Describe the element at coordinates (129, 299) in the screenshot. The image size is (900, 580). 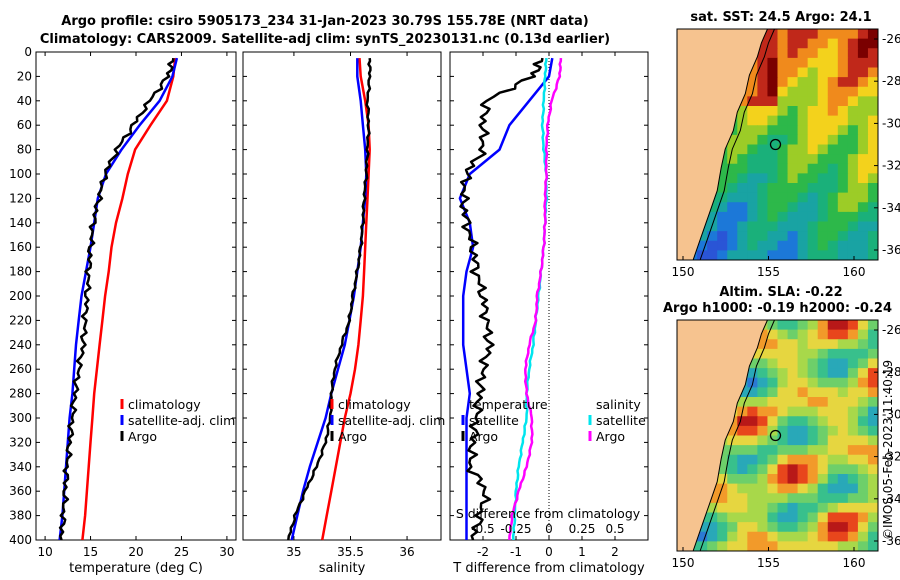
I see `temp-climatology-line` at that location.